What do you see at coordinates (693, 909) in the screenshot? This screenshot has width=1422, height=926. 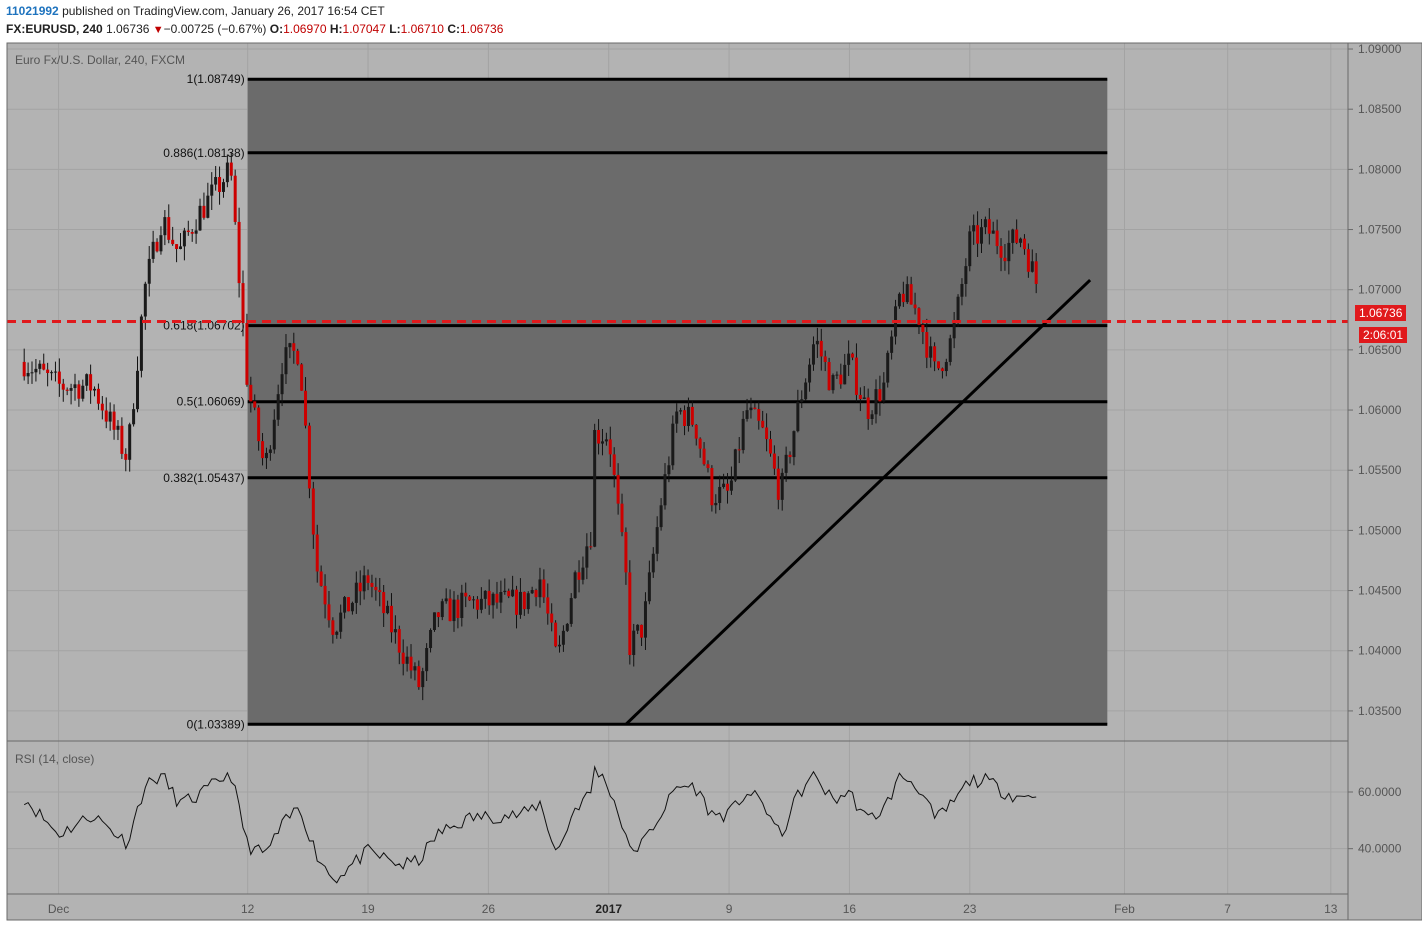 I see `time-axis: Dec 12 19 26 2017 9 16 23 Feb 7 13` at bounding box center [693, 909].